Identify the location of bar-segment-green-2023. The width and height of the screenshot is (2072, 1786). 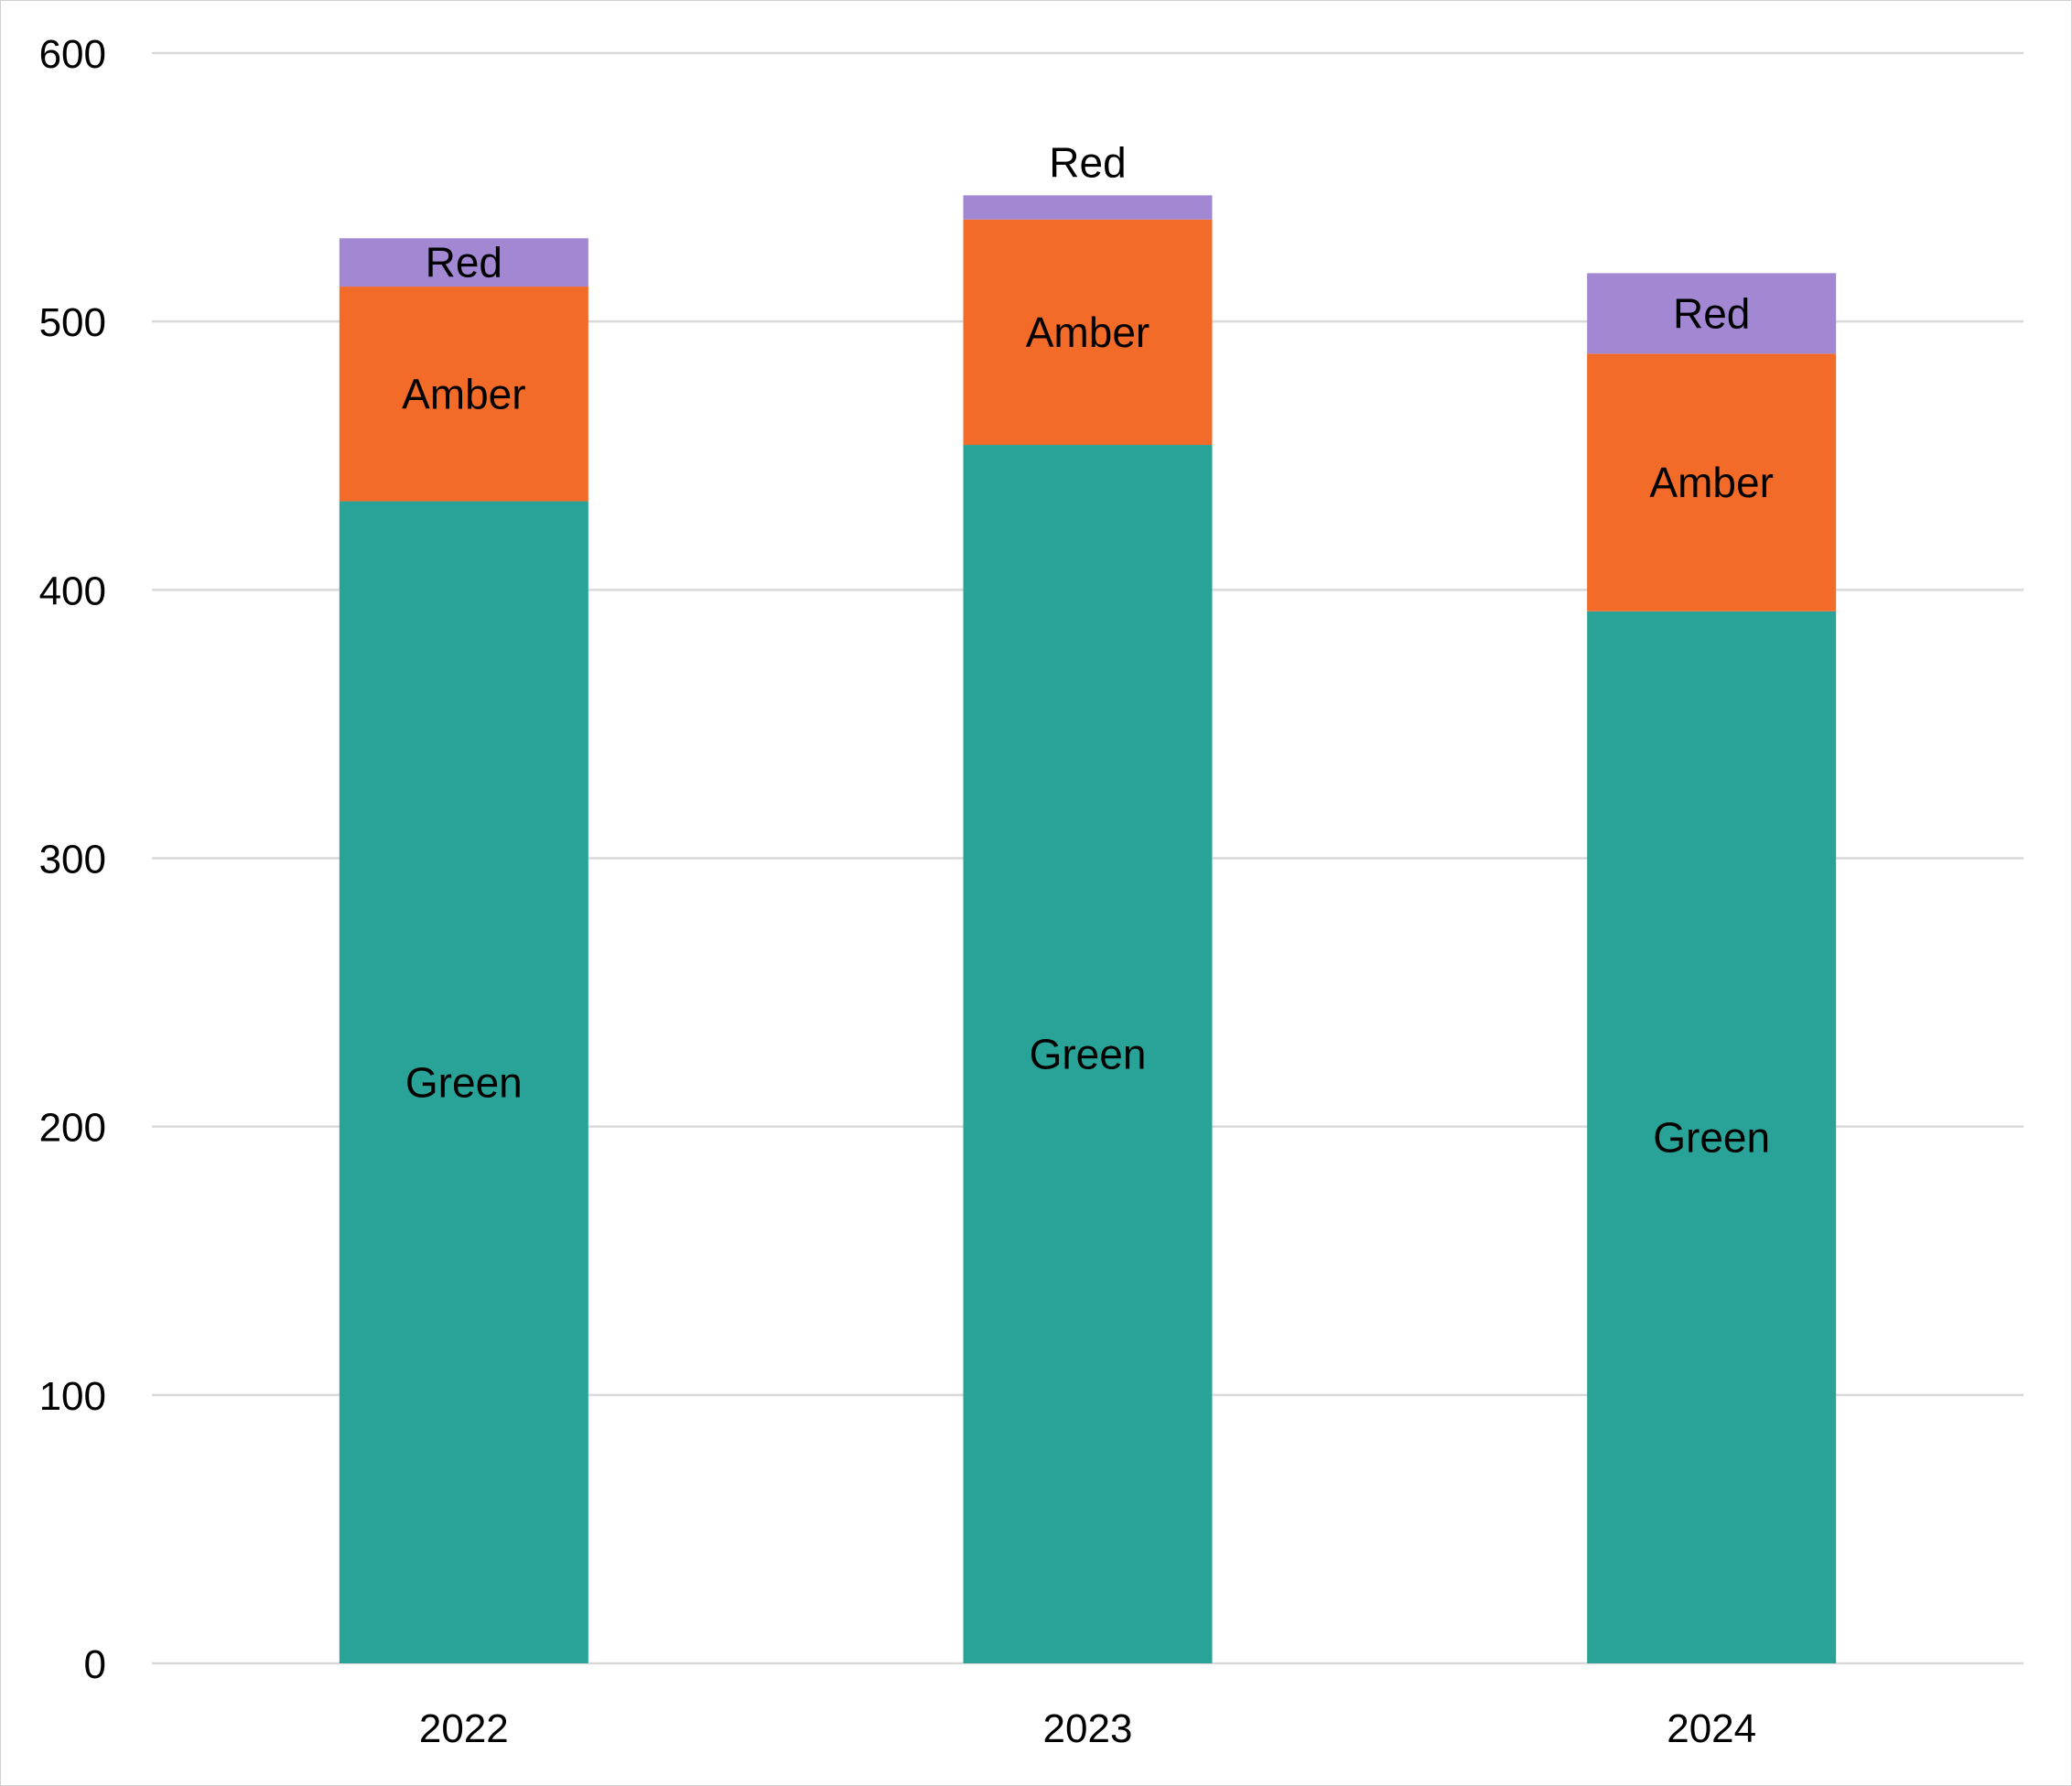
(1088, 1054).